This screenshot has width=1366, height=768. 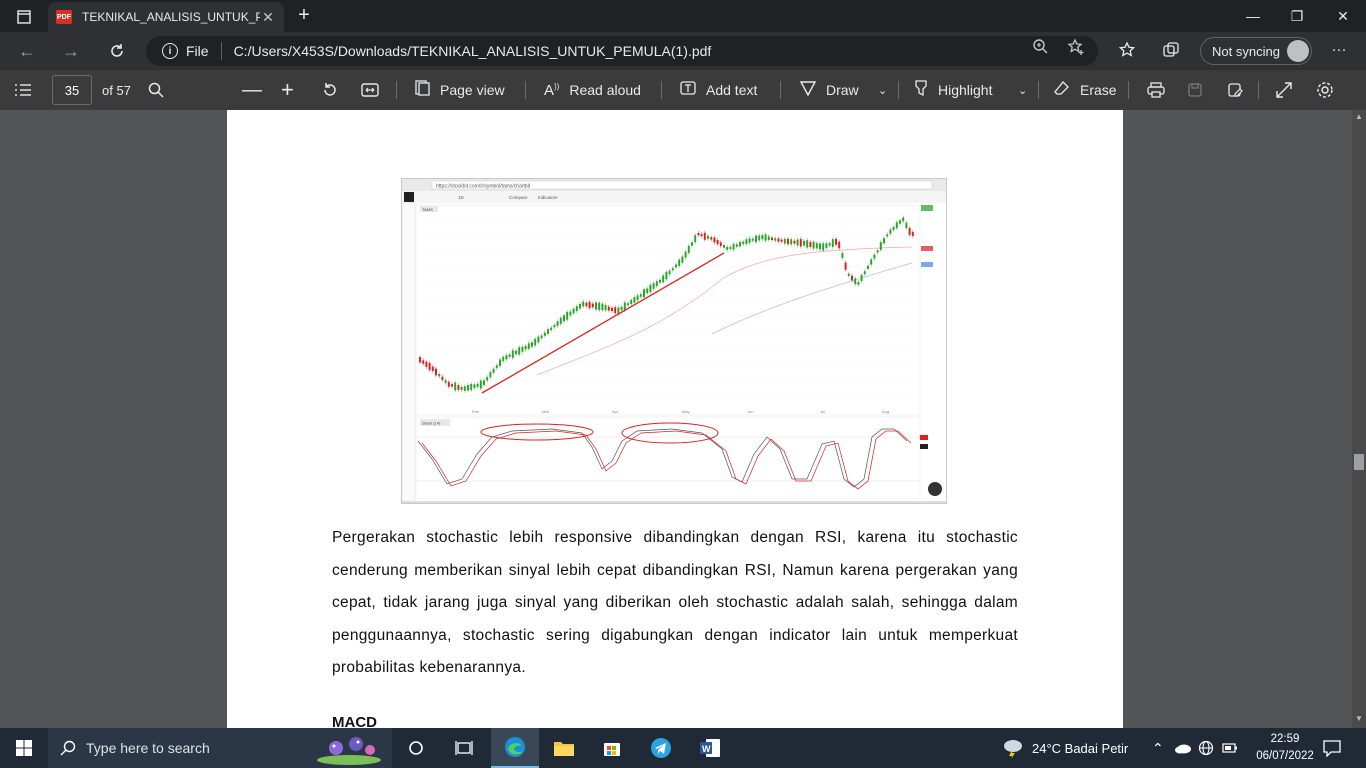 I want to click on windows-start-icon, so click(x=24, y=748).